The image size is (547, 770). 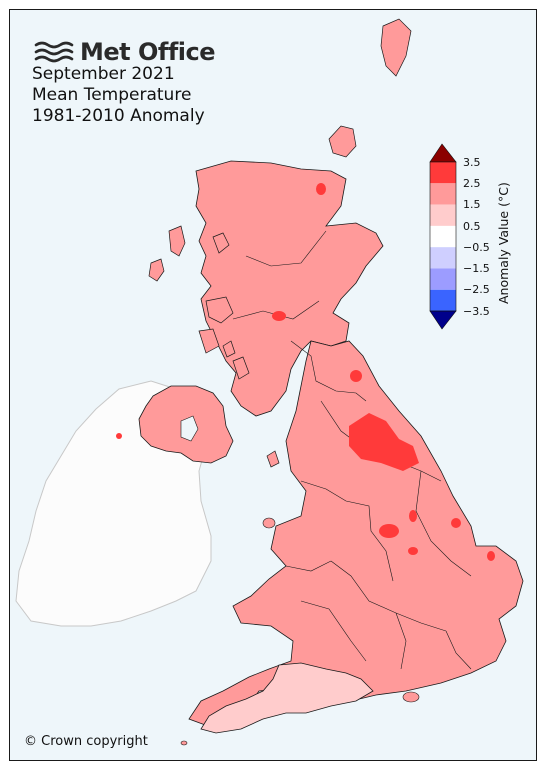 What do you see at coordinates (289, 288) in the screenshot?
I see `scotland-mainland` at bounding box center [289, 288].